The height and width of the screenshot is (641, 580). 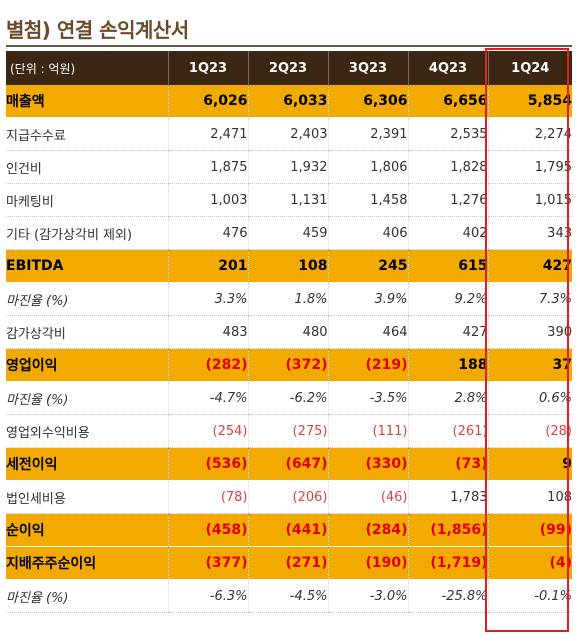 I want to click on table-cell: 1,932, so click(x=287, y=167).